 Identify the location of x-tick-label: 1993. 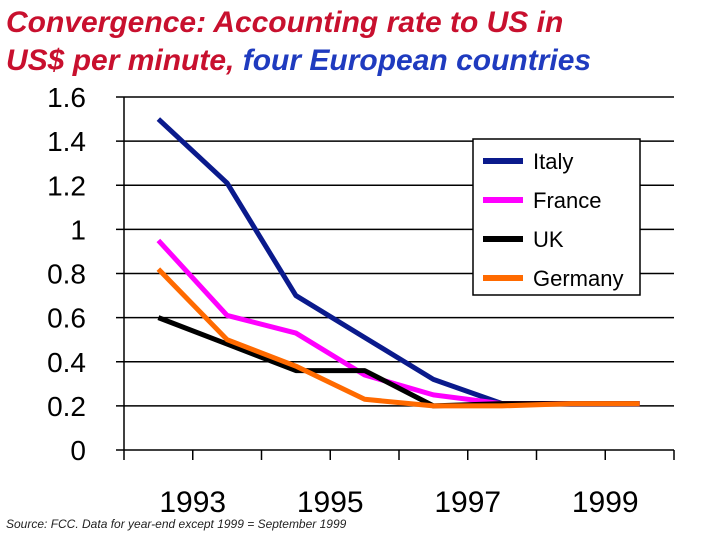
(192, 502).